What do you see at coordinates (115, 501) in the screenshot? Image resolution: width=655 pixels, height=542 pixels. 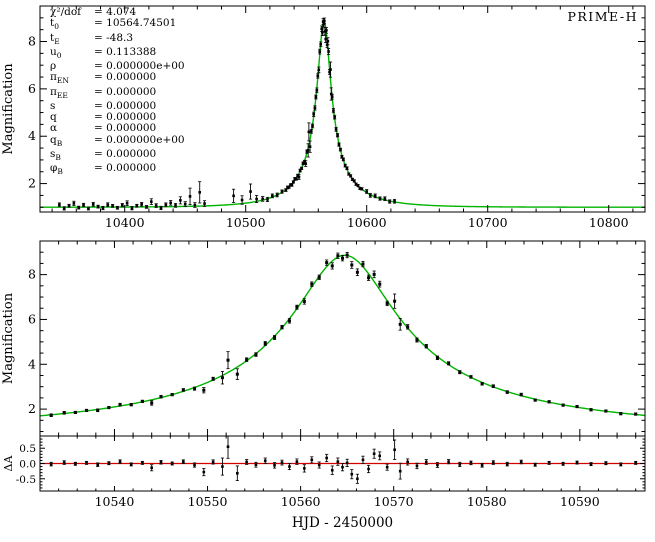 I see `x-tick-label: 10540` at bounding box center [115, 501].